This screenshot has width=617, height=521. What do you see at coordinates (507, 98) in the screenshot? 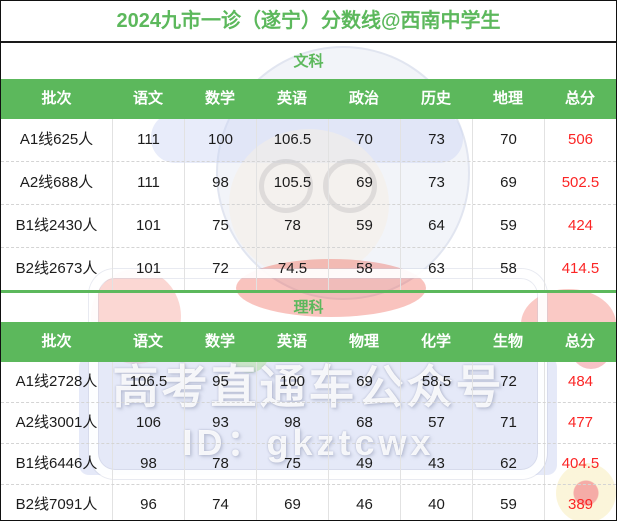
I see `column-header: 地理` at bounding box center [507, 98].